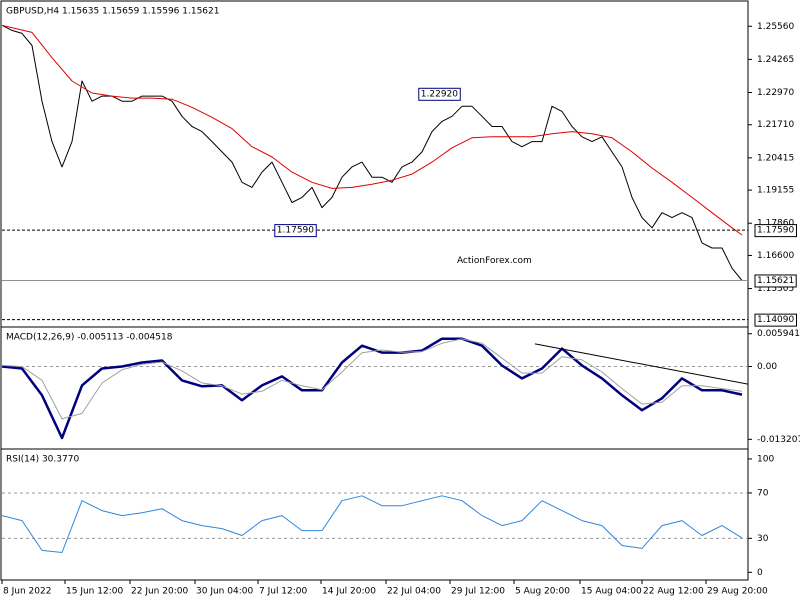 The width and height of the screenshot is (800, 600). Describe the element at coordinates (673, 592) in the screenshot. I see `x-tick-label: 22 Aug 12:00` at that location.